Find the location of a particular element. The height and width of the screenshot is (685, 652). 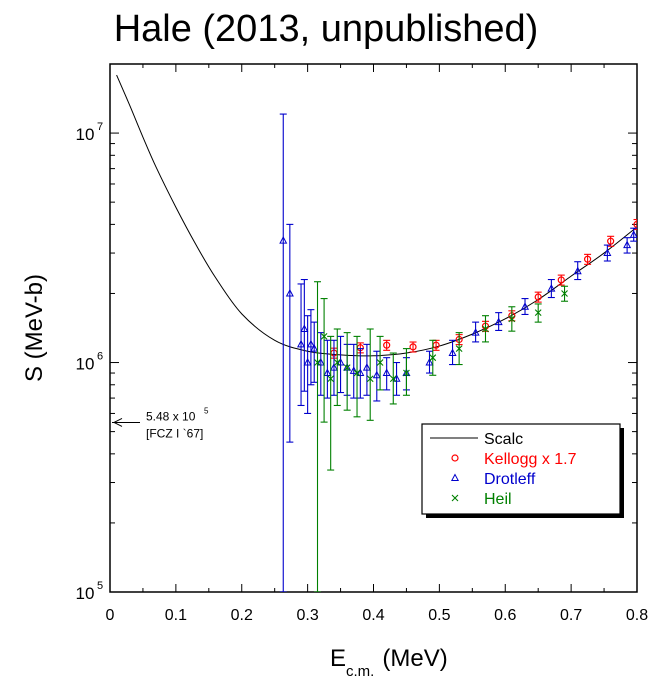

x-tick-label: 0.3 is located at coordinates (308, 615).